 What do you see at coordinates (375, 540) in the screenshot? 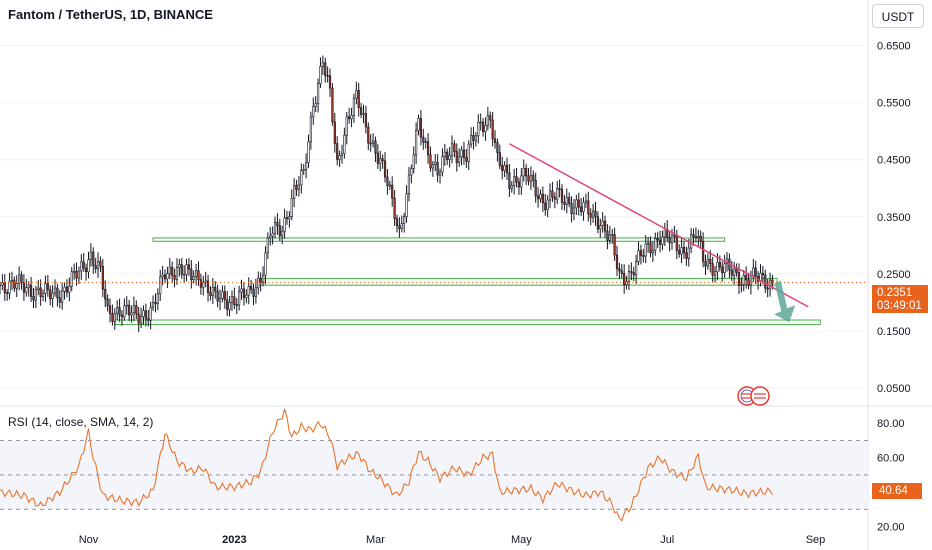
I see `time-tick-label: Mar` at bounding box center [375, 540].